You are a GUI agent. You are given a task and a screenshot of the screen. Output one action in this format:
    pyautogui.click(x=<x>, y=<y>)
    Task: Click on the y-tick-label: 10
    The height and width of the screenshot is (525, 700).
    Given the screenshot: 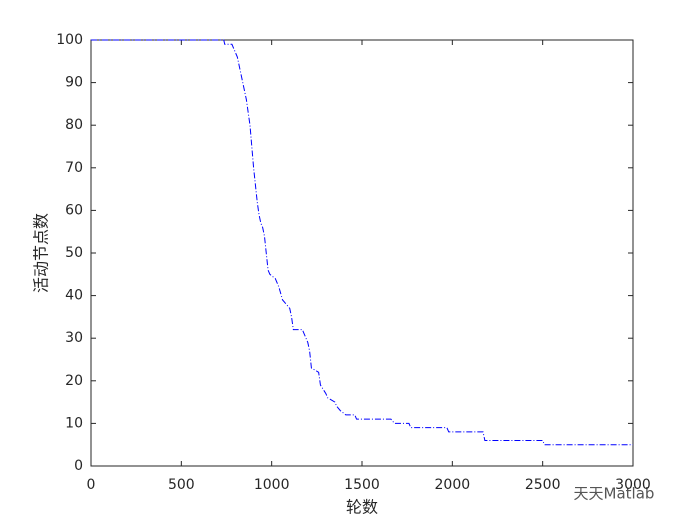 What is the action you would take?
    pyautogui.click(x=74, y=423)
    